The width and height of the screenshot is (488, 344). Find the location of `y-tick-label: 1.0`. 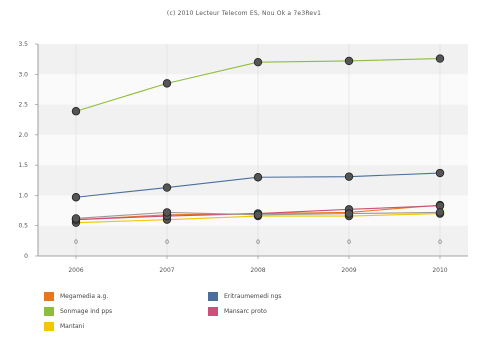

y-tick-label: 1.0 is located at coordinates (23, 195).